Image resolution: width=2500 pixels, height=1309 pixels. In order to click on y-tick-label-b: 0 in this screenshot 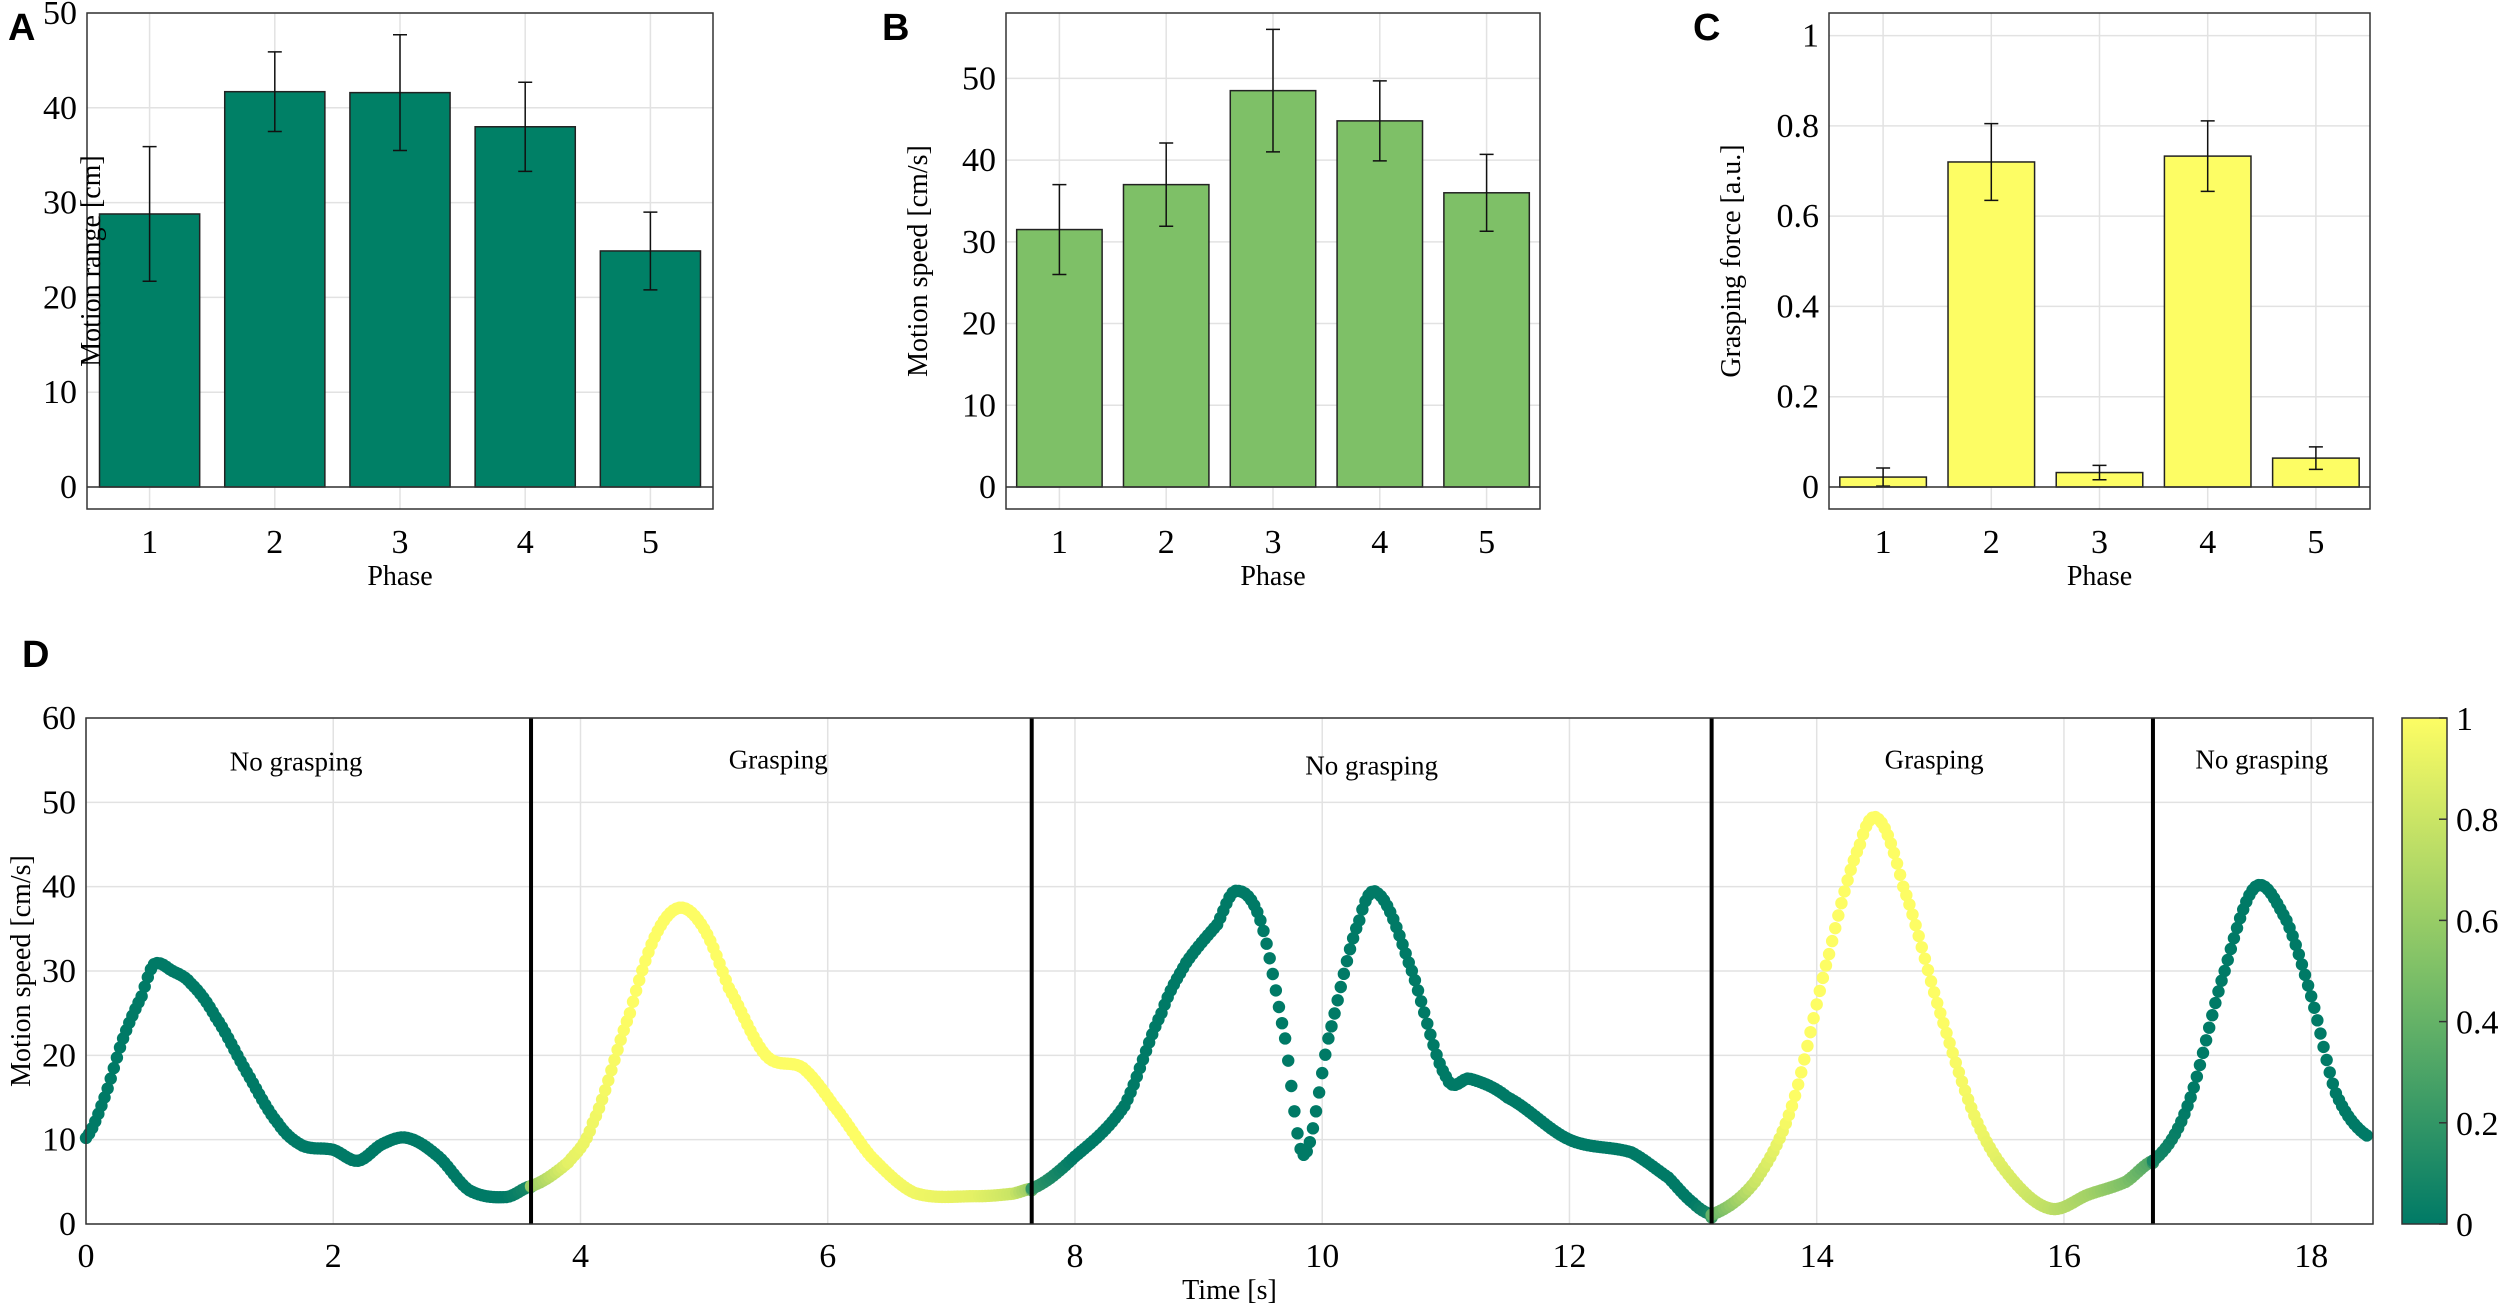, I will do `click(987, 487)`.